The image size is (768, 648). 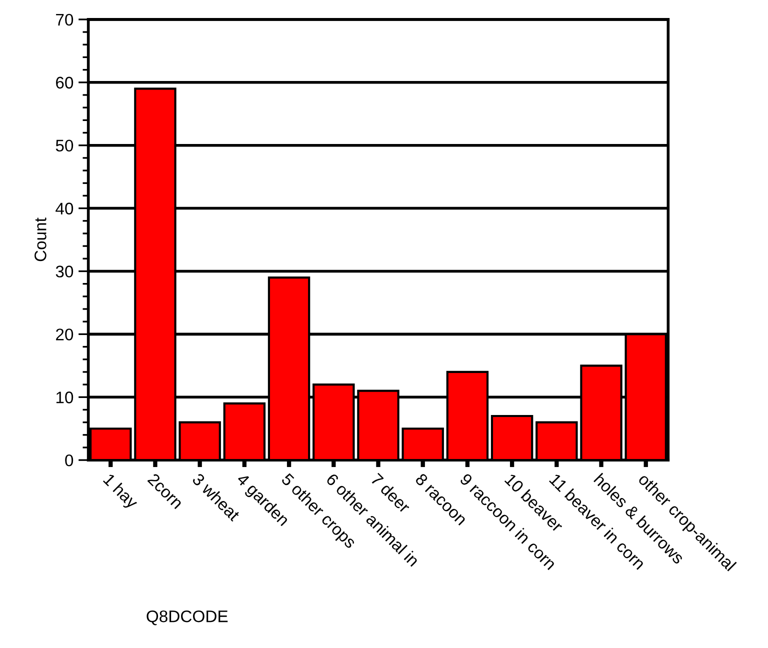 I want to click on y-tick-label: 70, so click(x=65, y=20).